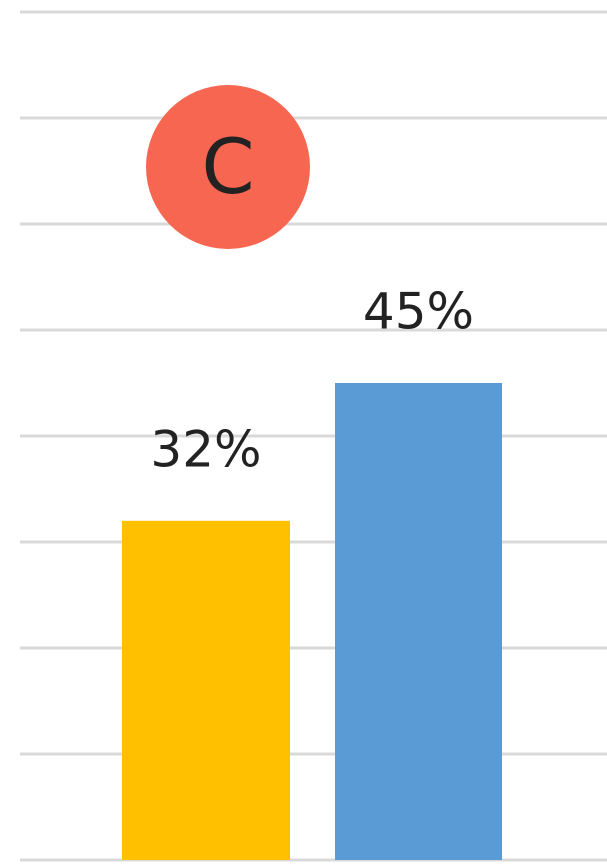 This screenshot has height=864, width=607. I want to click on badge-label: C, so click(227, 166).